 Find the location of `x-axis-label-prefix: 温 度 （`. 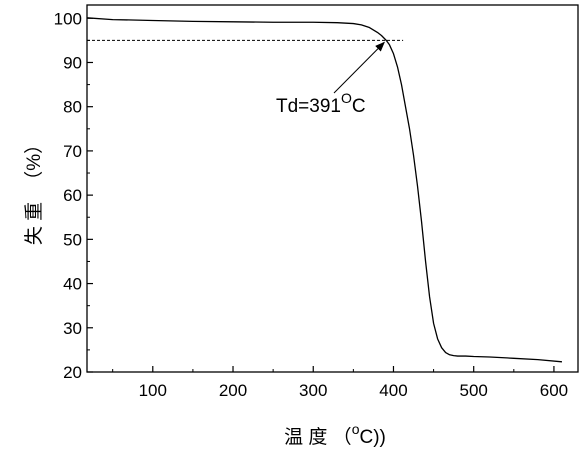

x-axis-label-prefix: 温 度 （ is located at coordinates (318, 437).